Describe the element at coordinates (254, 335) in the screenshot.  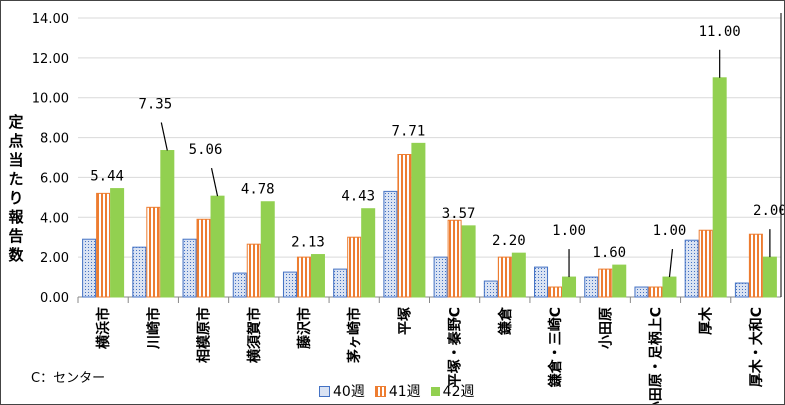
I see `x-tick-label: 横須賀市` at that location.